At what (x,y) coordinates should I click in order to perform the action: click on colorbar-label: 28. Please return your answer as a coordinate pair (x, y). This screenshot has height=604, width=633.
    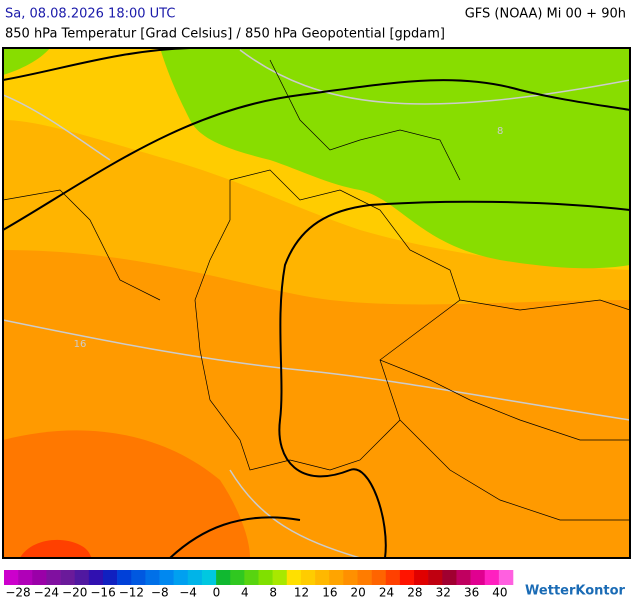
    Looking at the image, I should click on (414, 593).